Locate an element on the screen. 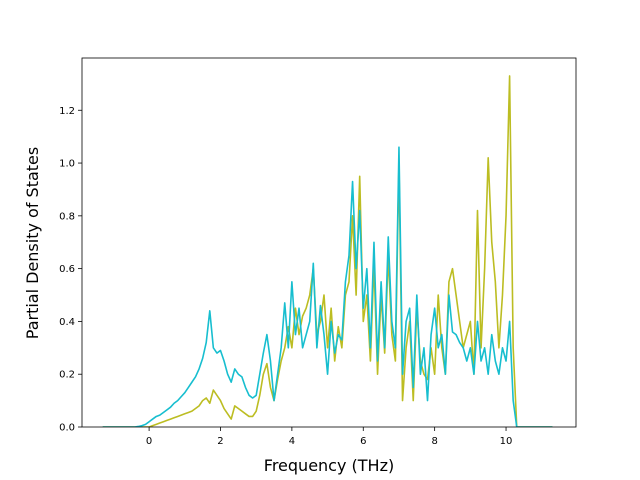 Image resolution: width=640 pixels, height=480 pixels. y-tick-label: 0.2 is located at coordinates (67, 375).